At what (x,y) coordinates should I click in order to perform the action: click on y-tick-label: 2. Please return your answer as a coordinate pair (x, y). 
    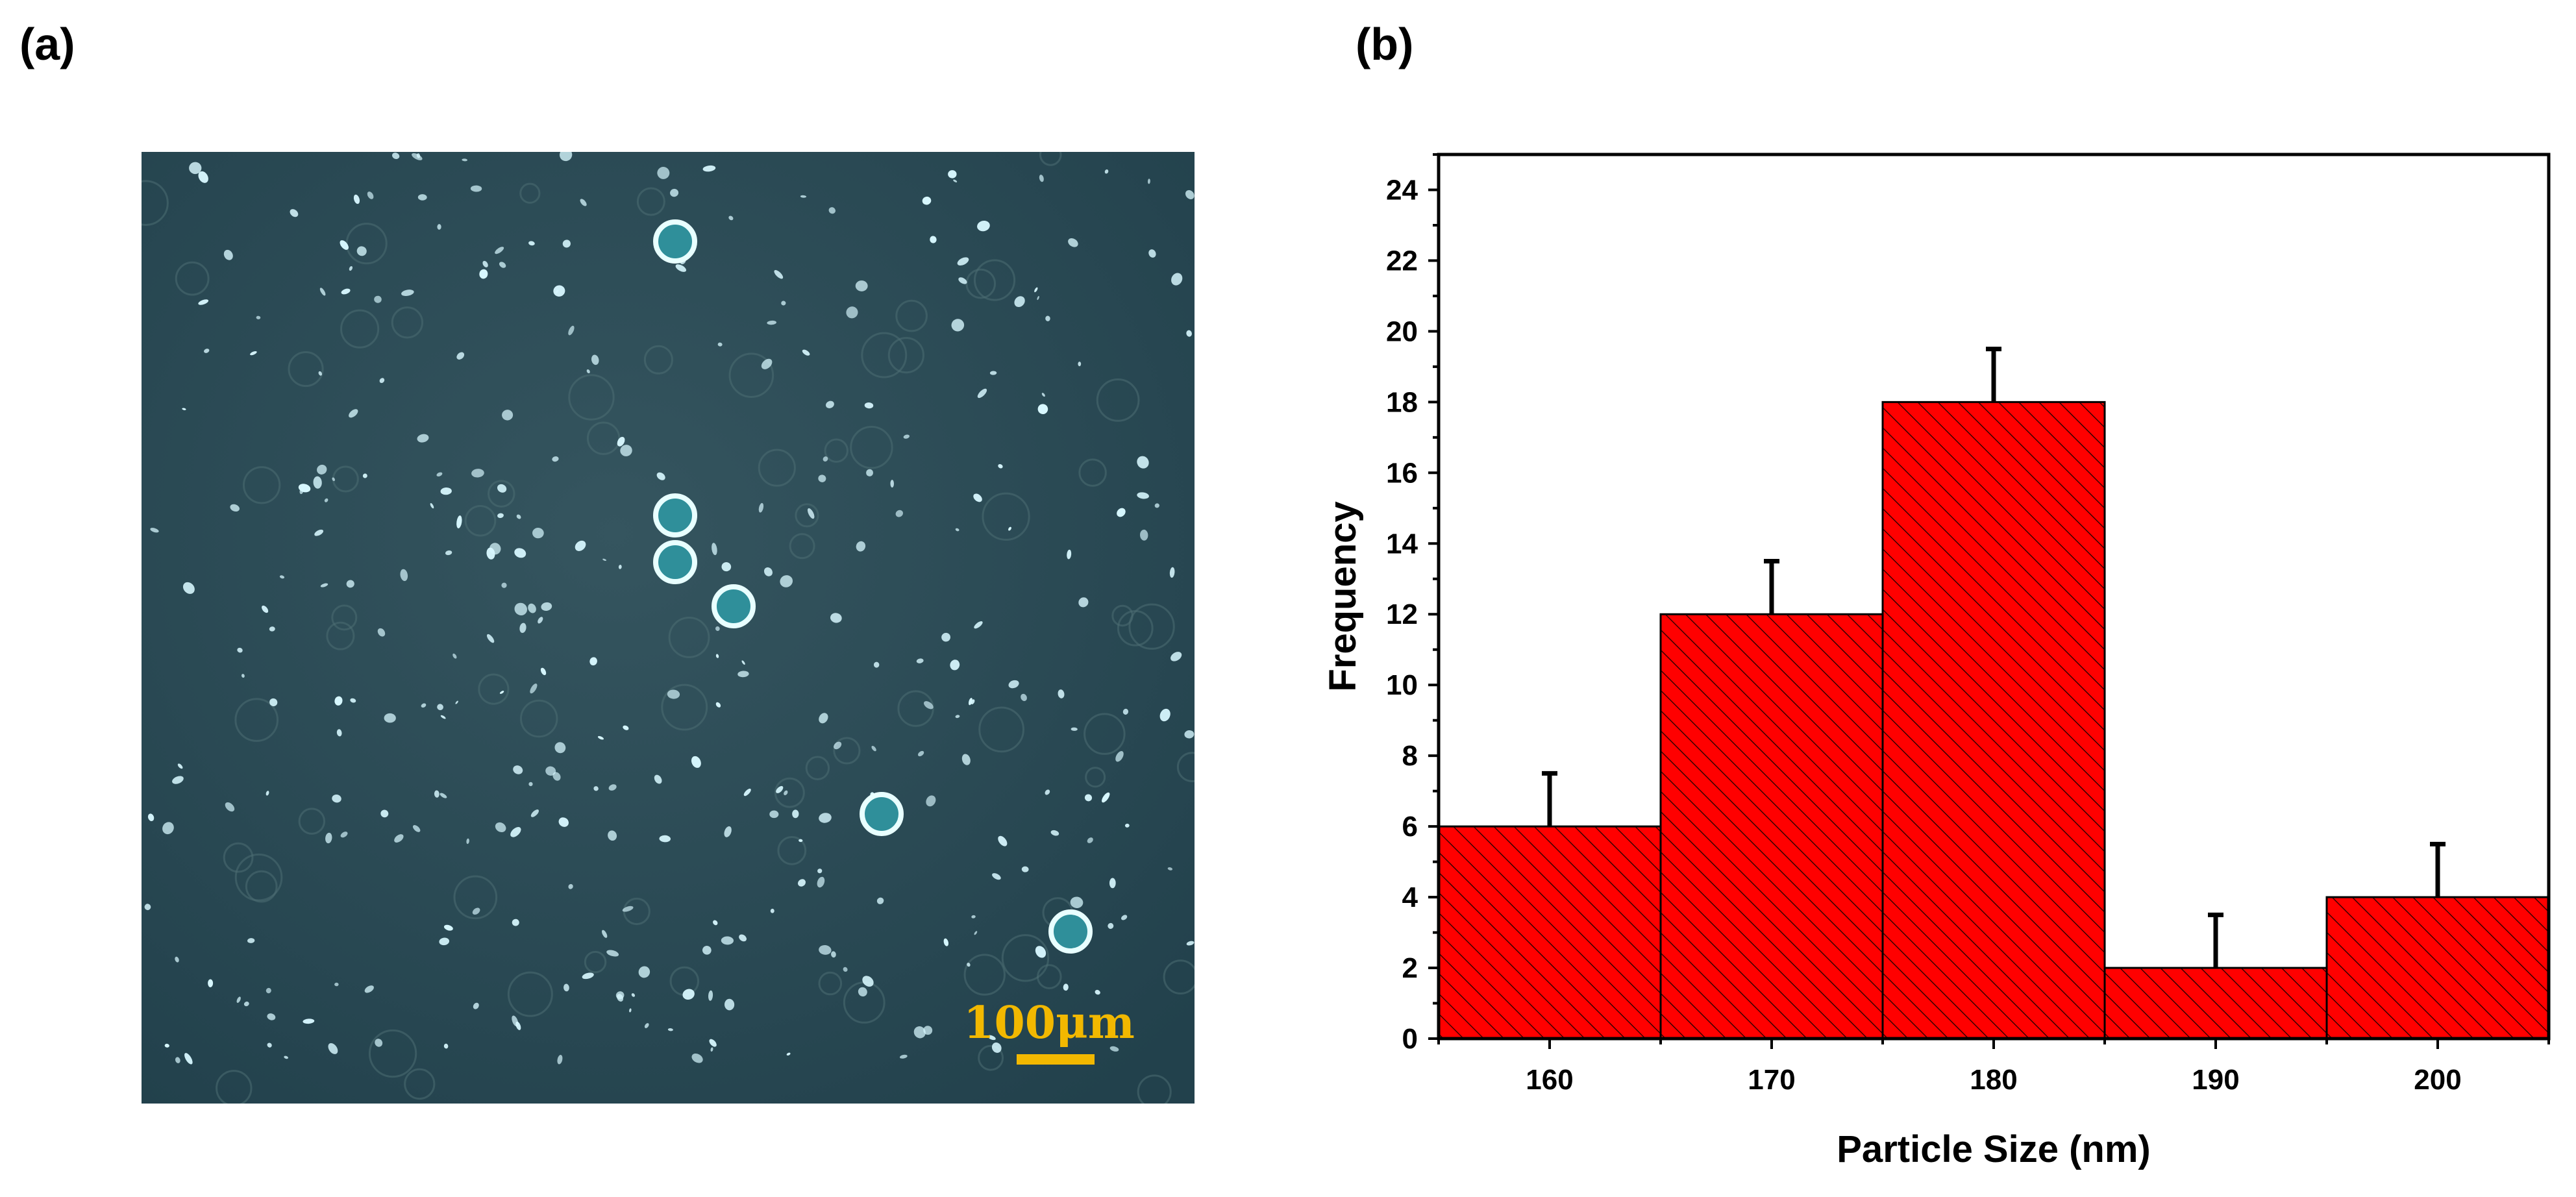
    Looking at the image, I should click on (1410, 968).